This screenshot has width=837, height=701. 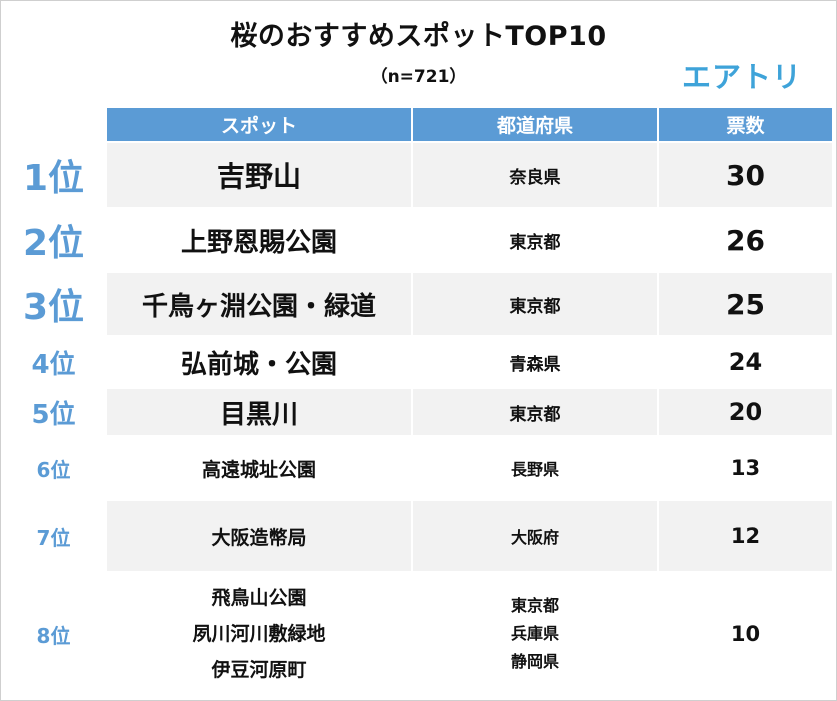 What do you see at coordinates (534, 469) in the screenshot?
I see `prefecture-6: 長野県` at bounding box center [534, 469].